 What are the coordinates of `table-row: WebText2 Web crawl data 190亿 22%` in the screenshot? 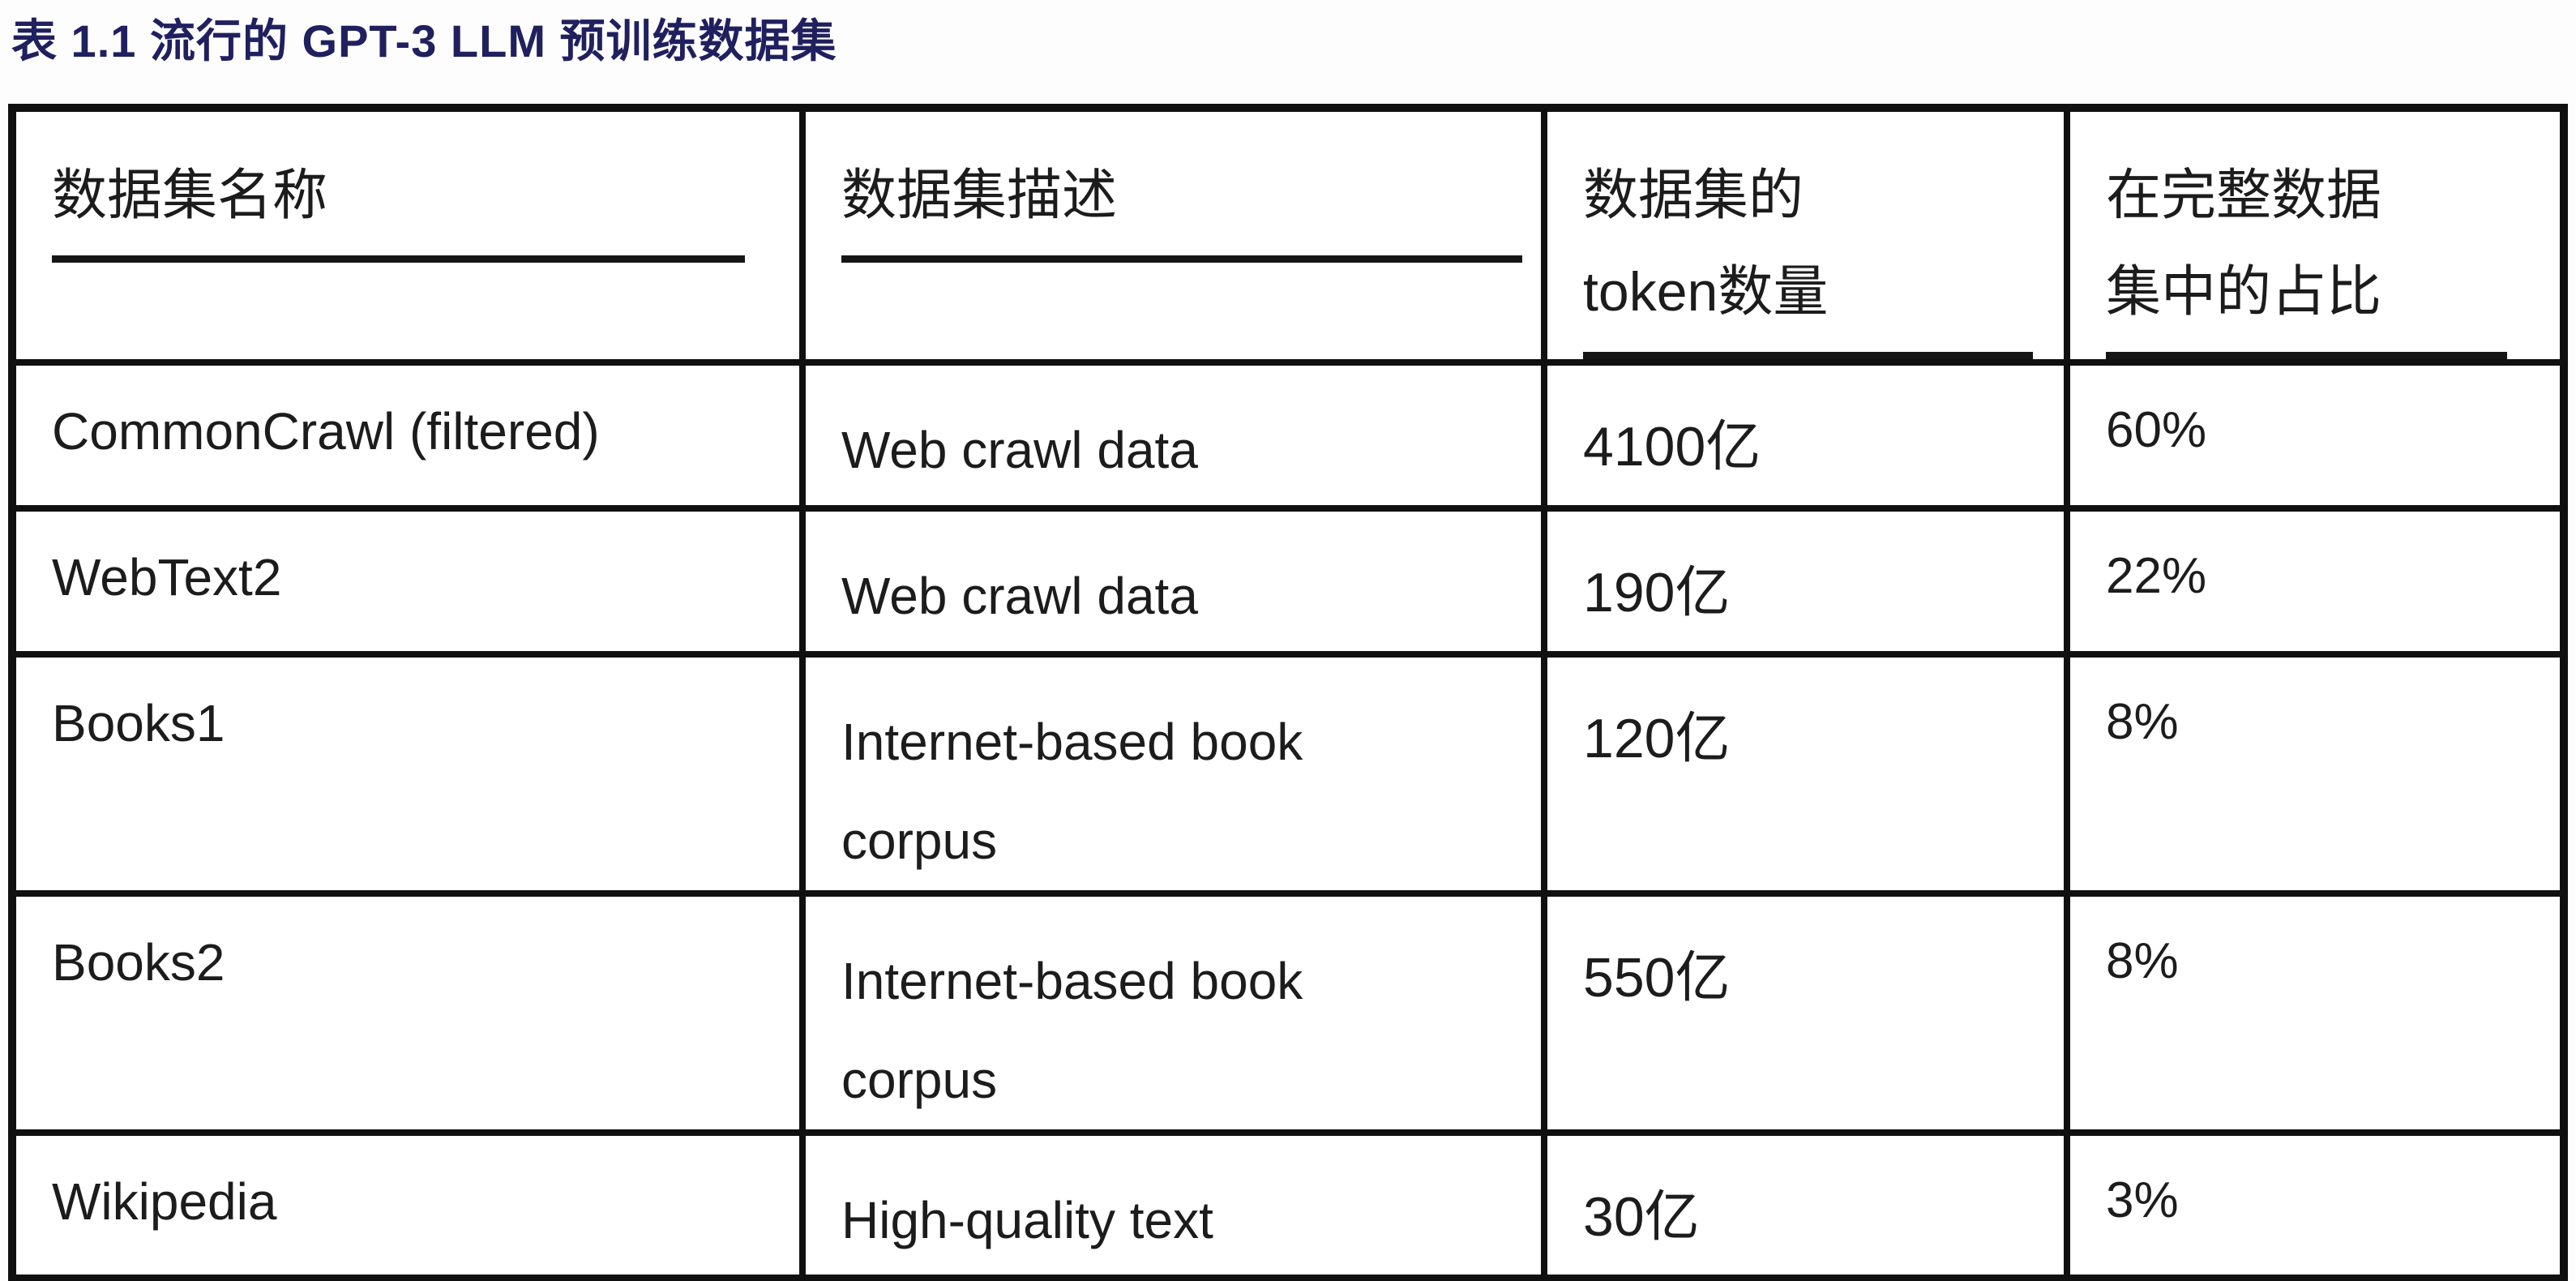 It's located at (1288, 581).